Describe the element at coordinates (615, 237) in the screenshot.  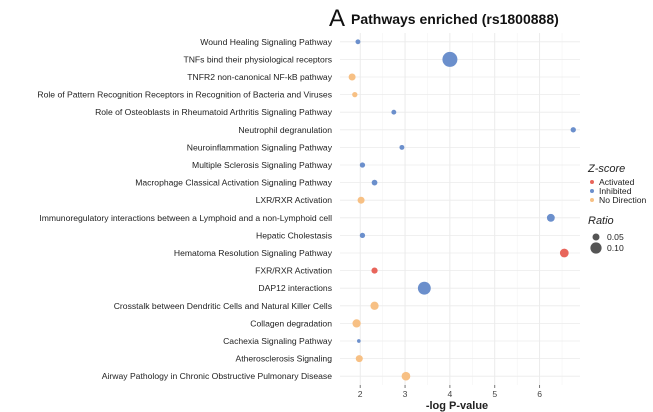
I see `legend-size-label: 0.05` at that location.